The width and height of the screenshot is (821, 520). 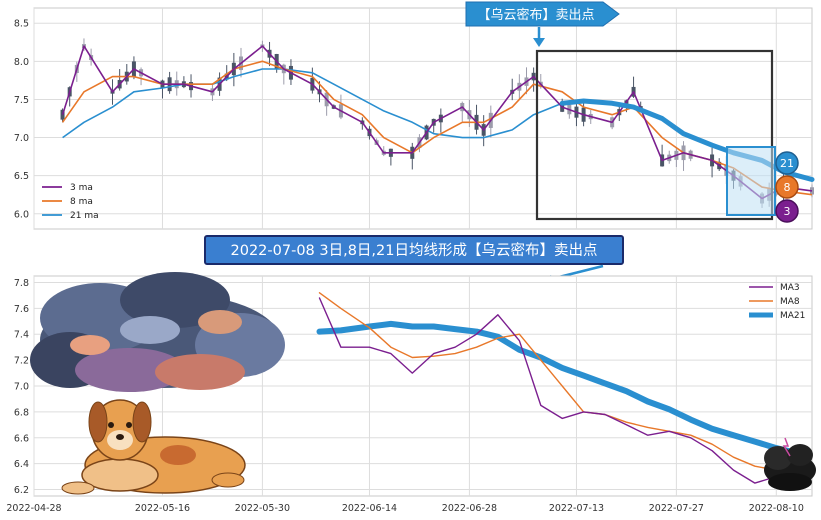 I want to click on center-title-text: 2022-07-08 3日,8日,21日均线形成【乌云密布】卖出点, so click(x=414, y=250).